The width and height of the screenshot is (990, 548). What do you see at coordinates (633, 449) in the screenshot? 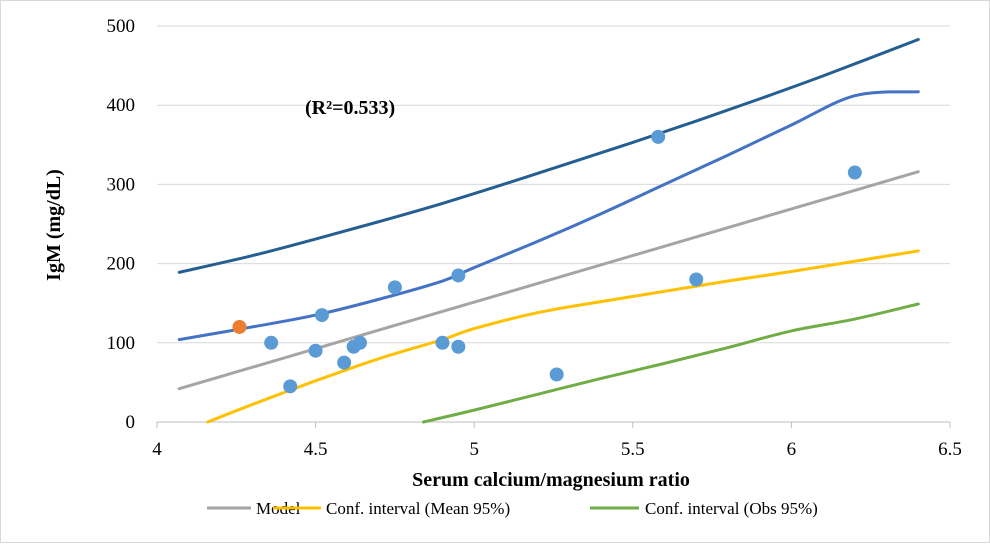
I see `x-tick-label: 5.5` at bounding box center [633, 449].